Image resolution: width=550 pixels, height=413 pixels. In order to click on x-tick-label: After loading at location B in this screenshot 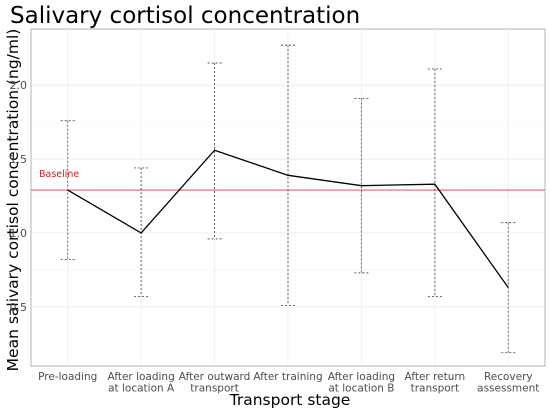, I will do `click(361, 383)`.